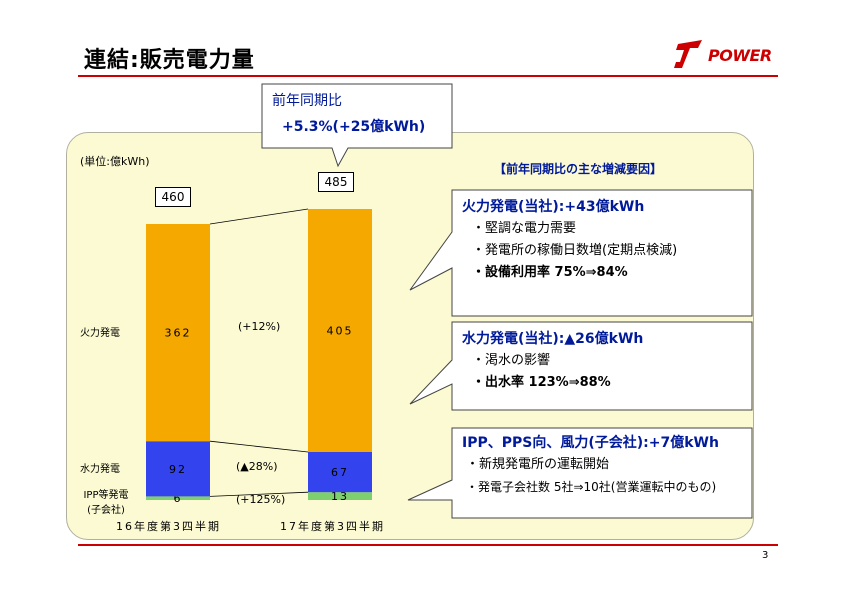 The height and width of the screenshot is (595, 842). Describe the element at coordinates (575, 250) in the screenshot. I see `factor-thermal-item: ・発電所の稼働日数増(定期点検減)` at that location.